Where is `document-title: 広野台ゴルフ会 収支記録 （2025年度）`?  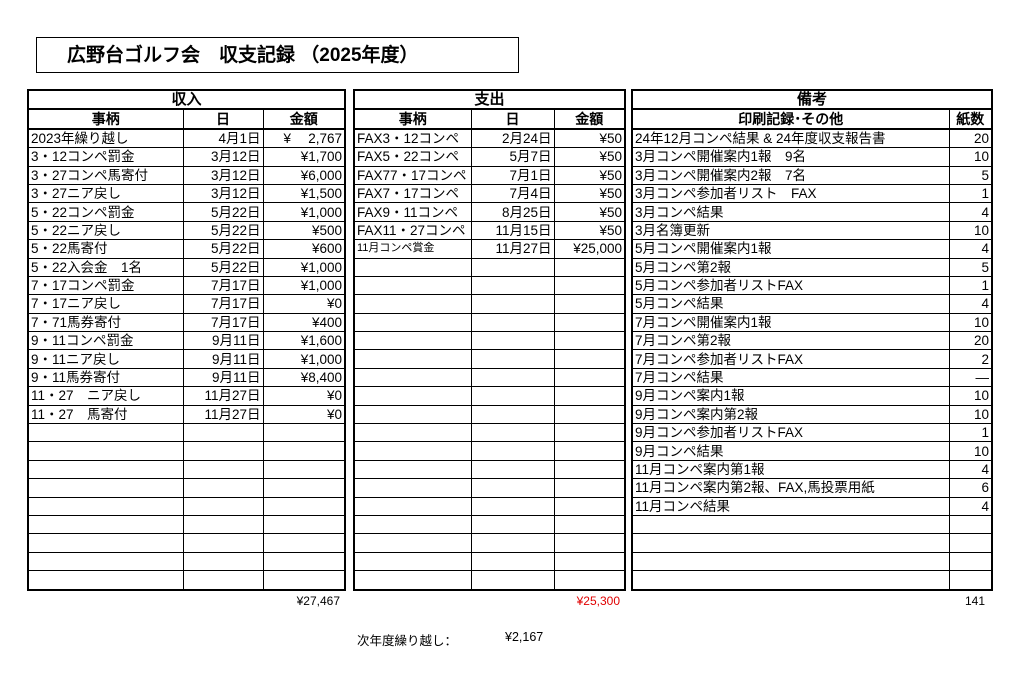 document-title: 広野台ゴルフ会 収支記録 （2025年度） is located at coordinates (277, 55).